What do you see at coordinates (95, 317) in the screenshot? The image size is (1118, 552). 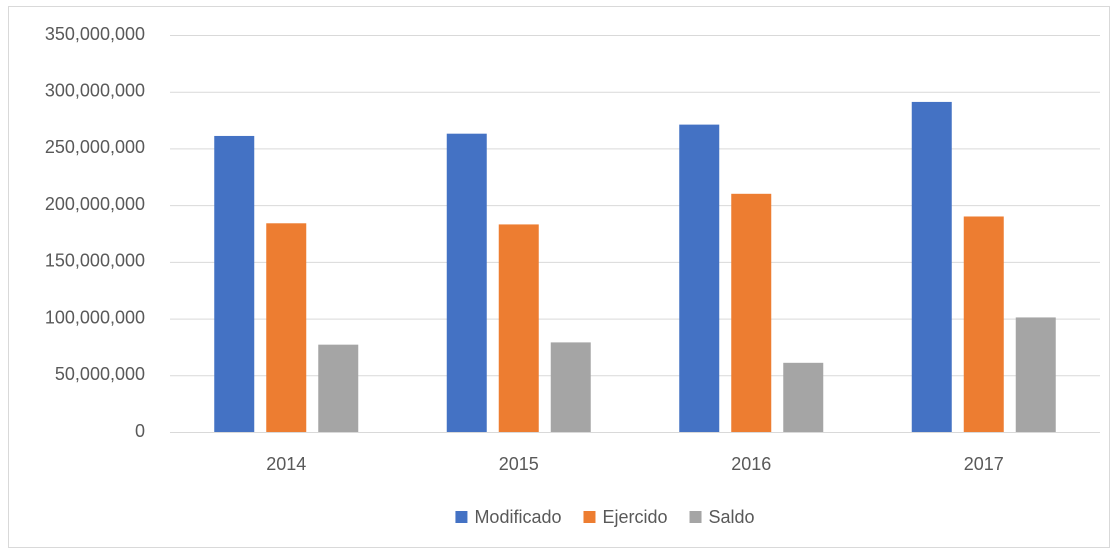 I see `y-tick-label: 100,000,000` at bounding box center [95, 317].